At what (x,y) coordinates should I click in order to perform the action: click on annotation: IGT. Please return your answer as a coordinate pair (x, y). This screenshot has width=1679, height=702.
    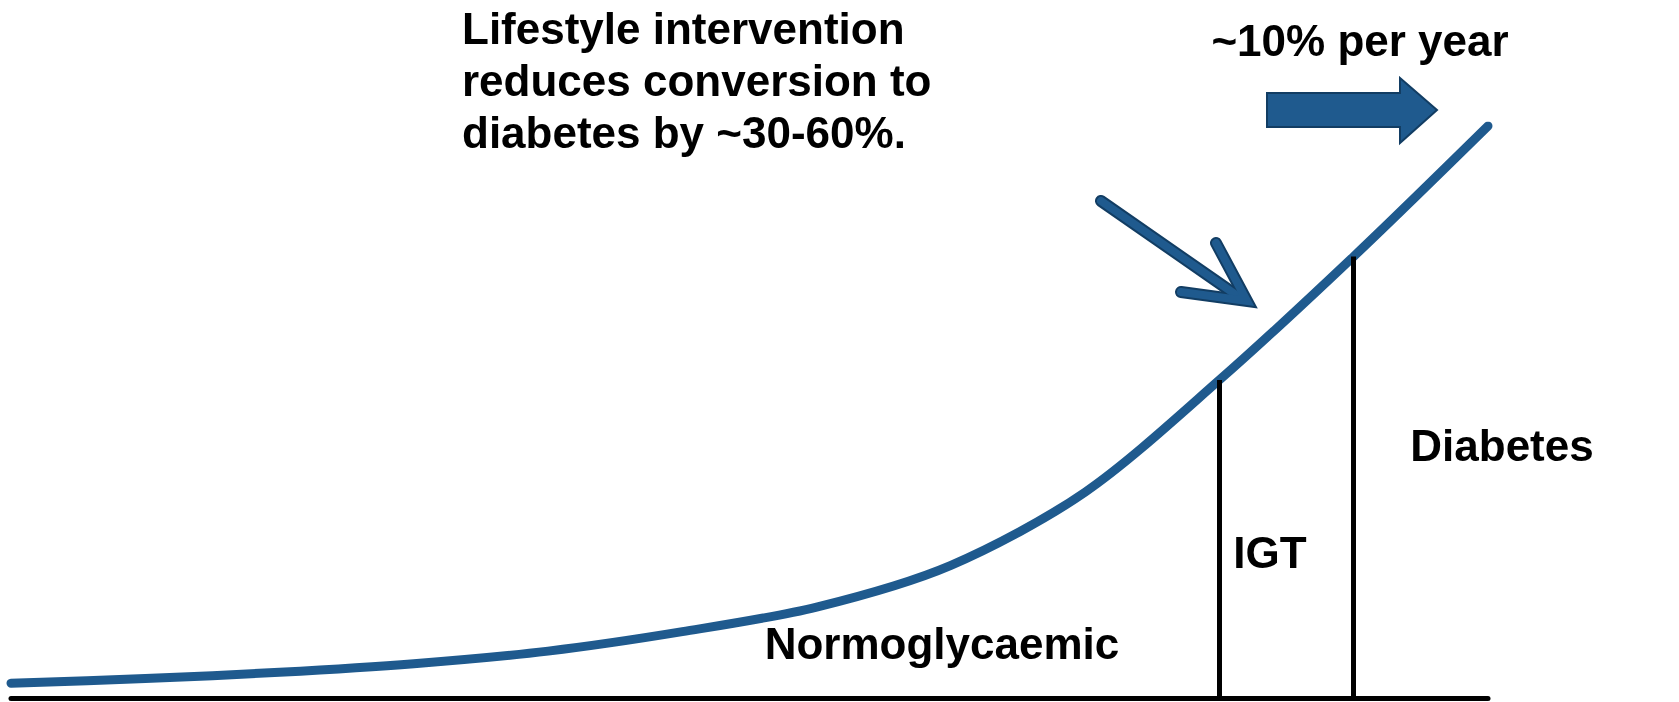
    Looking at the image, I should click on (1270, 552).